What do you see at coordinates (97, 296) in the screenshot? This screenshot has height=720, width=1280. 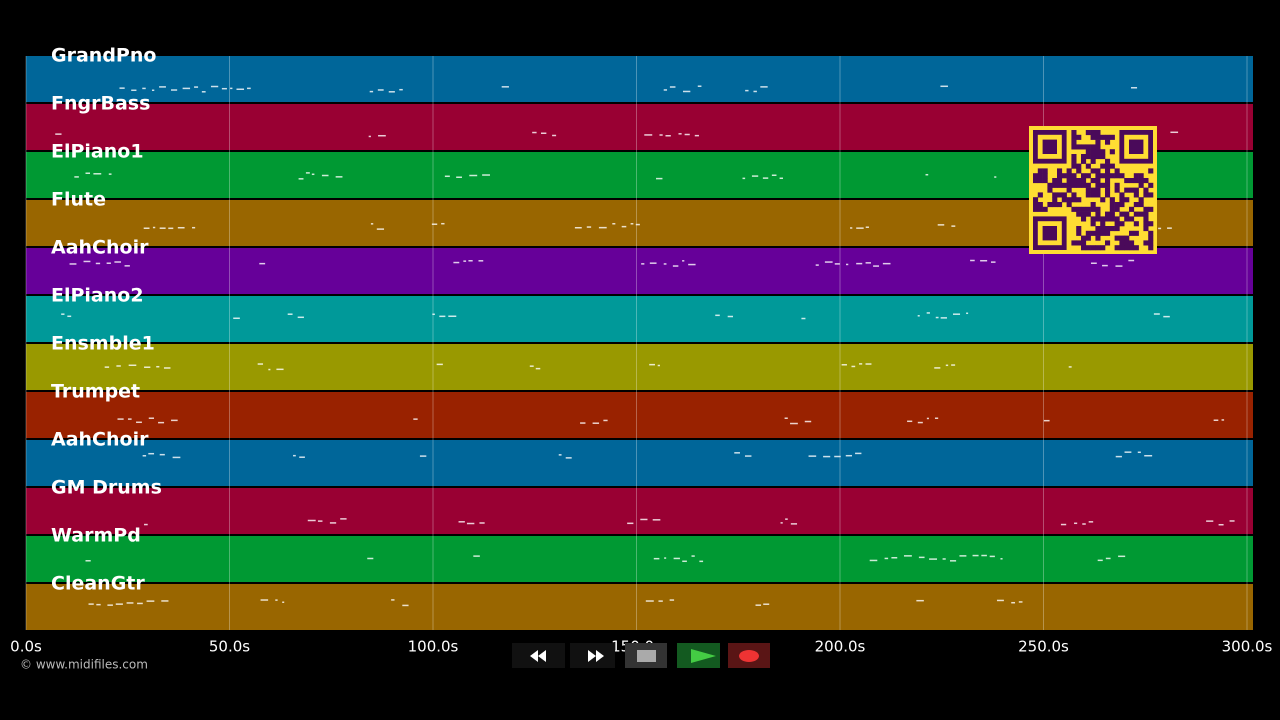 I see `track-name: ElPiano2` at bounding box center [97, 296].